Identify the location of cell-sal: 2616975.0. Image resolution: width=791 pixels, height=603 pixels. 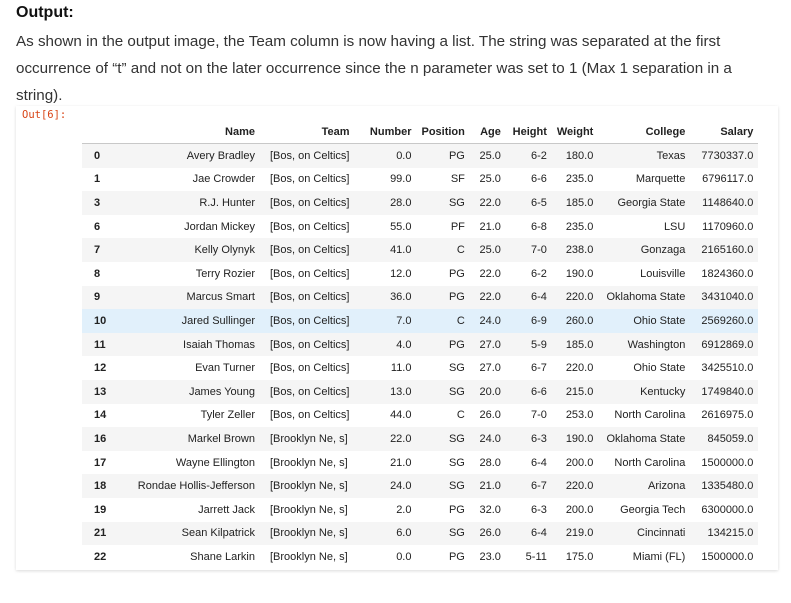
(727, 415).